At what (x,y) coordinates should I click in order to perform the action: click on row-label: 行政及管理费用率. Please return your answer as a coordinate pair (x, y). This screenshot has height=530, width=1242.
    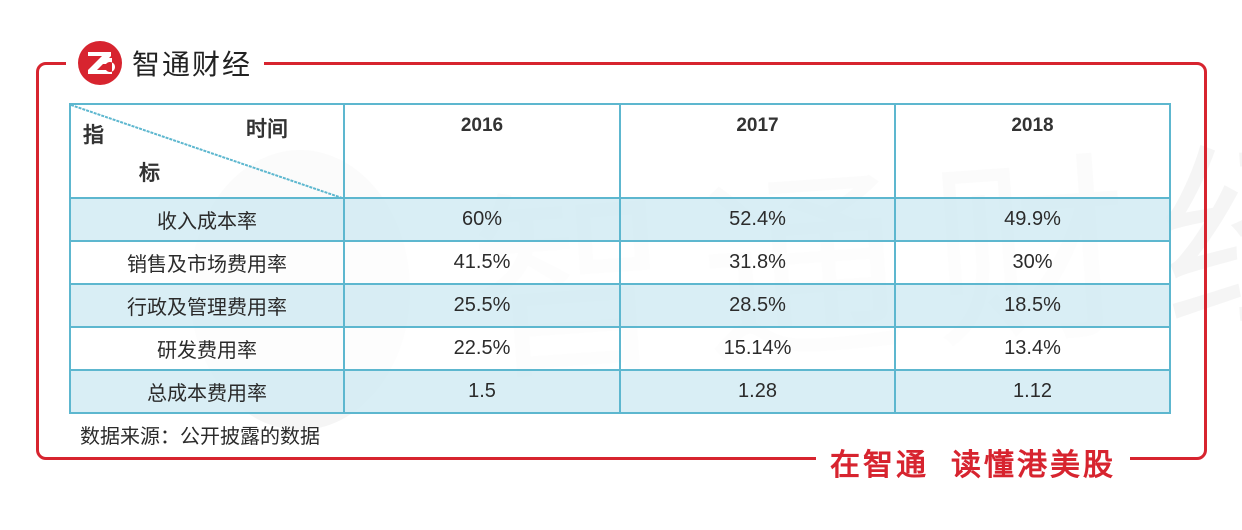
    Looking at the image, I should click on (207, 305).